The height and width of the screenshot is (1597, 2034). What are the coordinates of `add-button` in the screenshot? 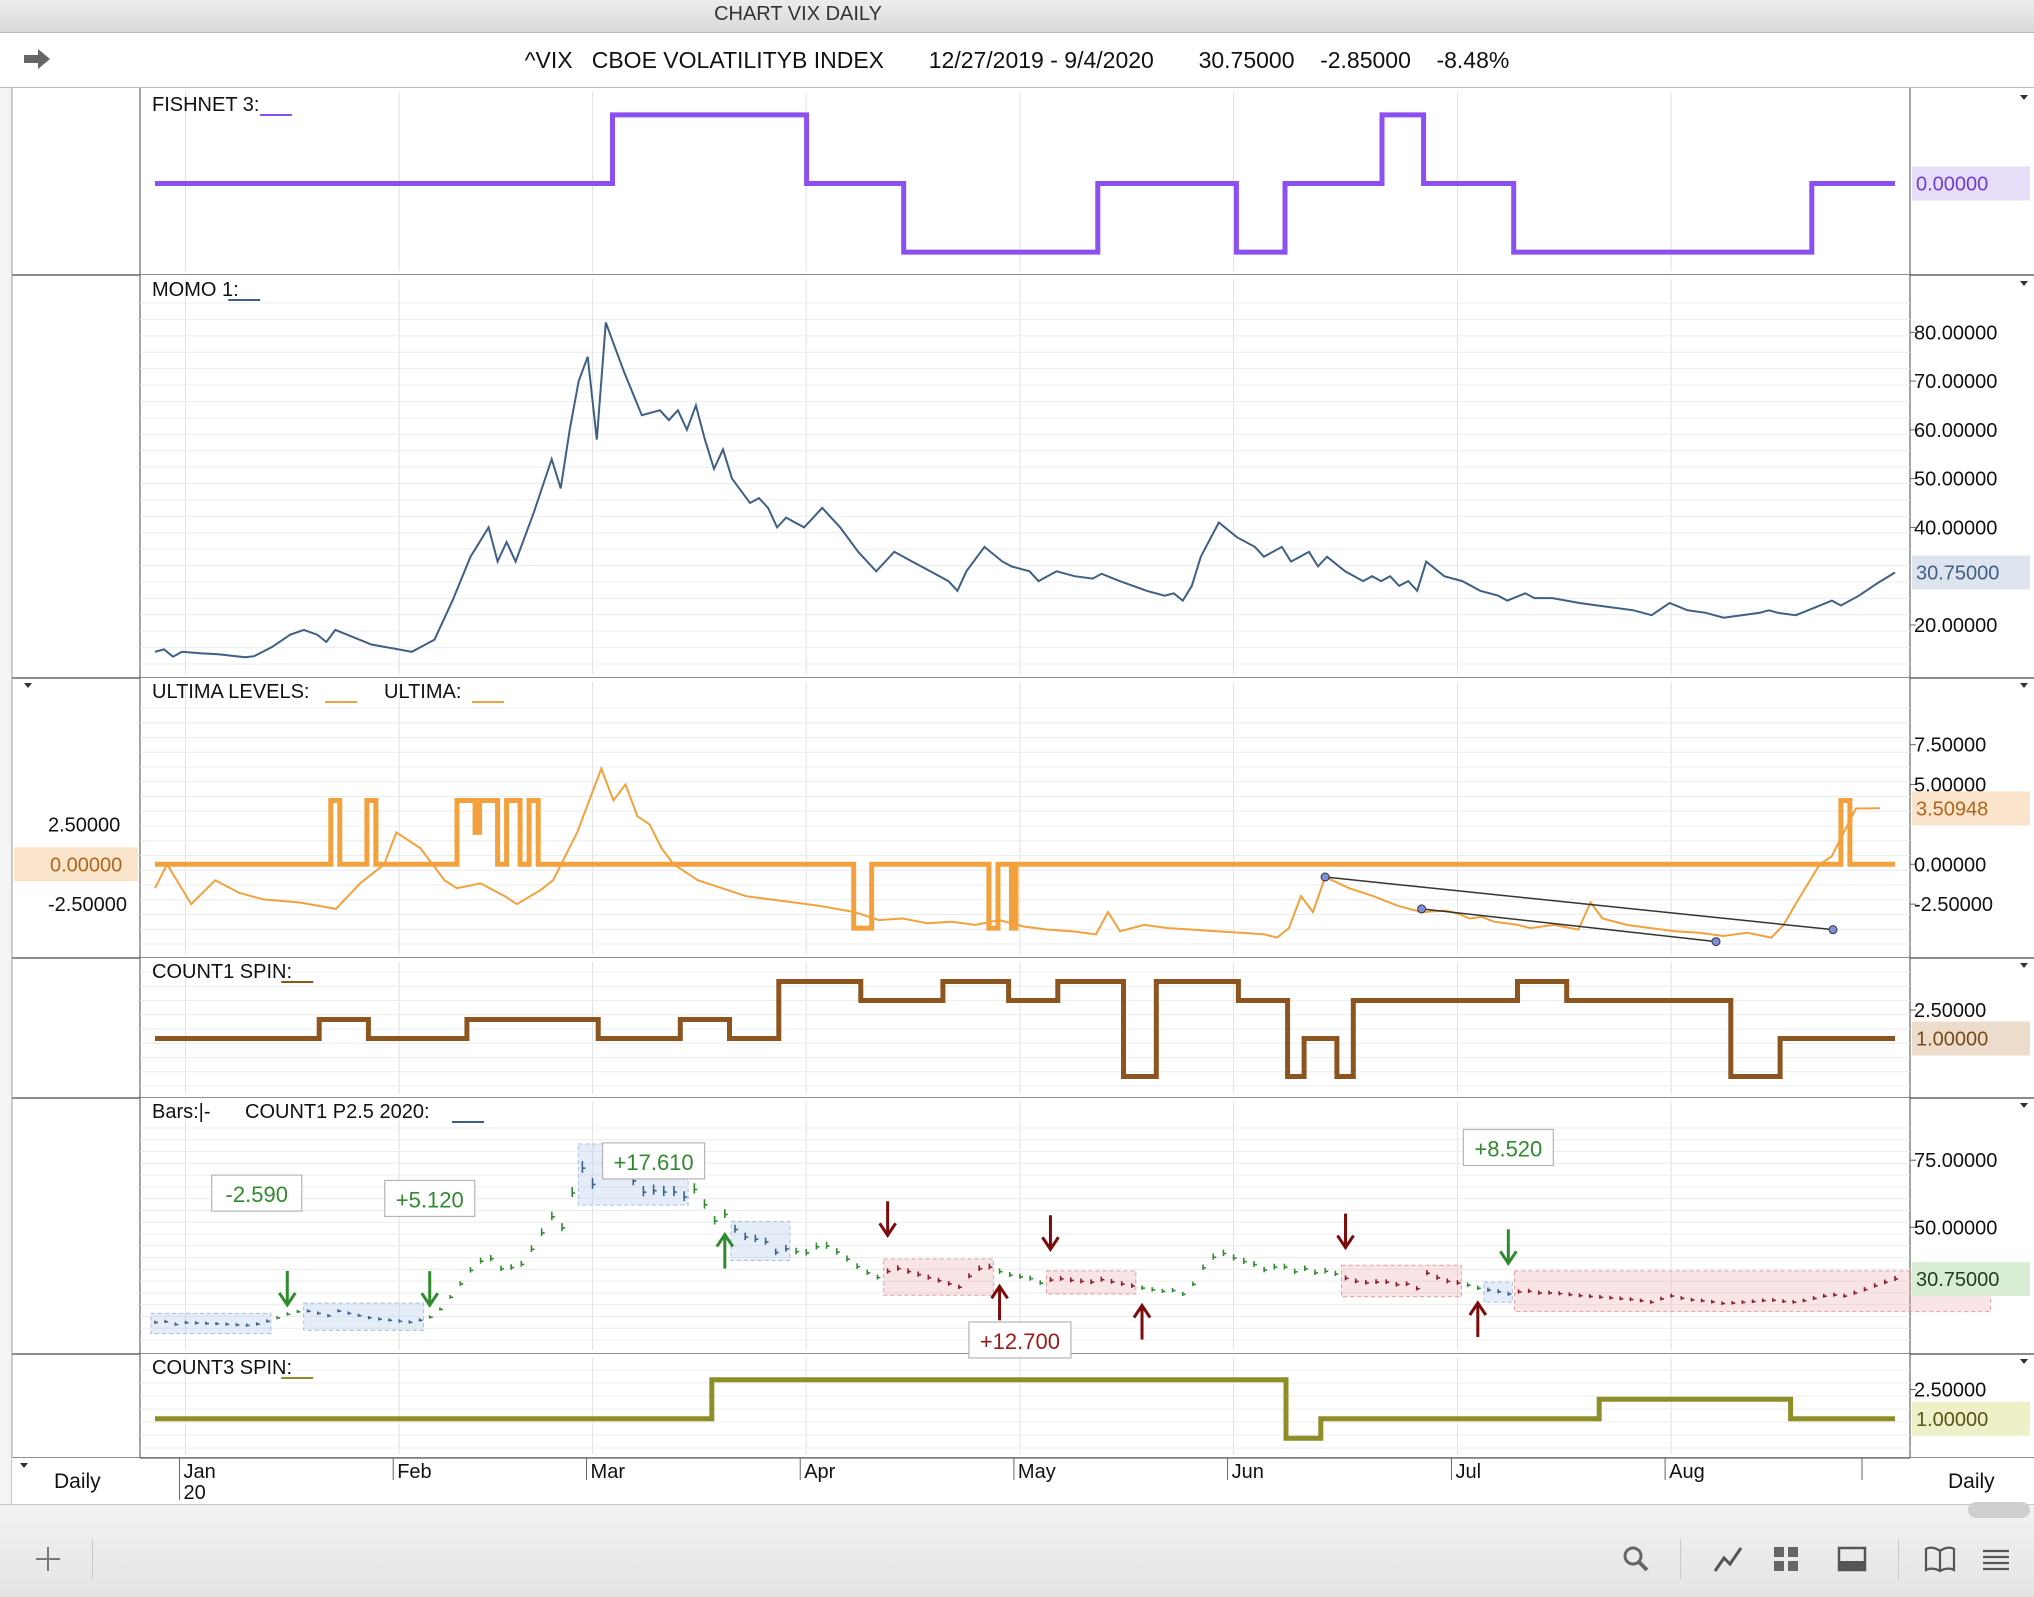 It's located at (48, 1559).